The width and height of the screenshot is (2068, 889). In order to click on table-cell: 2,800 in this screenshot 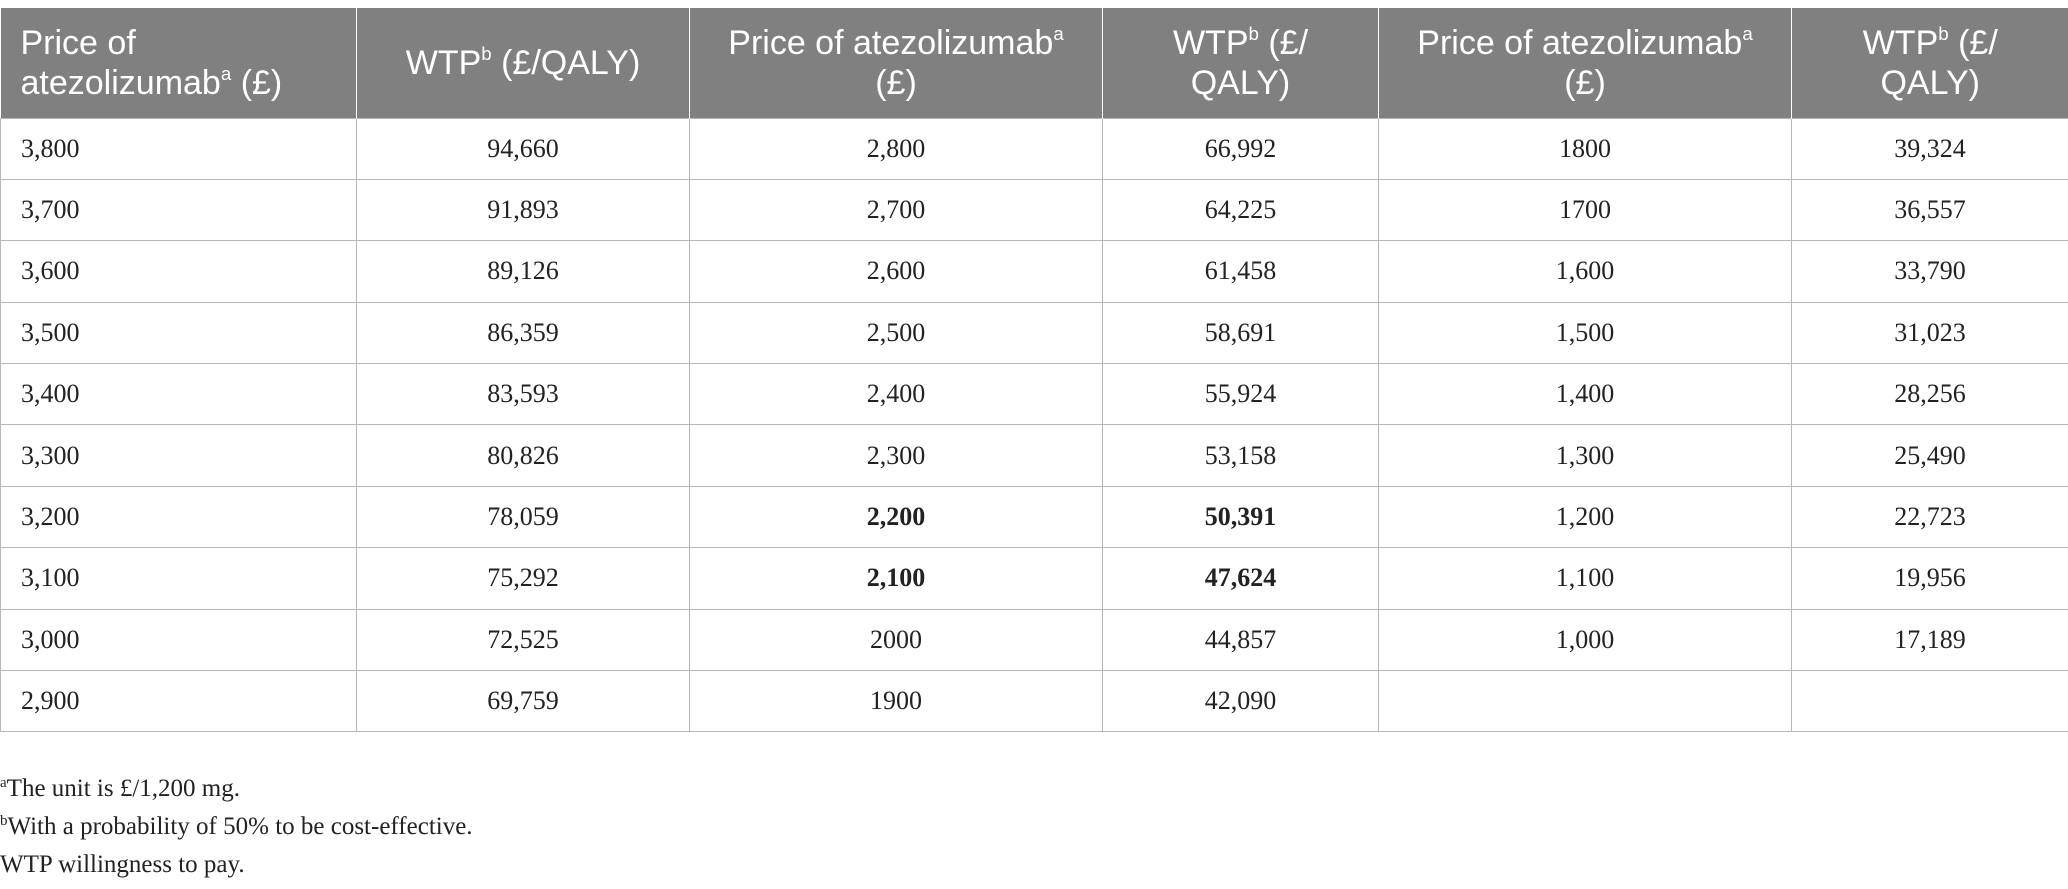, I will do `click(896, 148)`.